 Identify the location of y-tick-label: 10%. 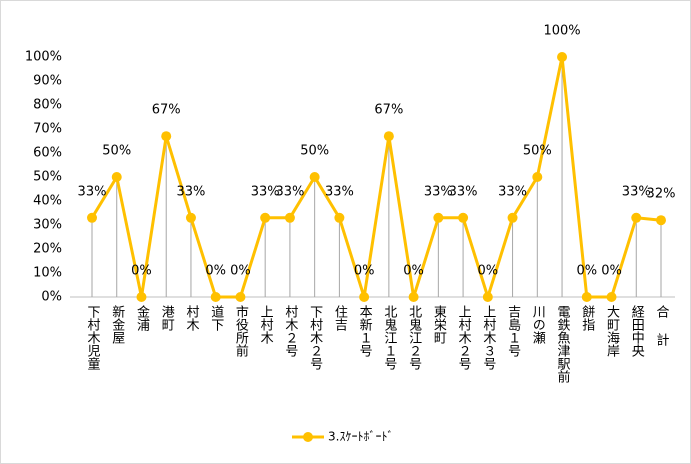
(47, 273).